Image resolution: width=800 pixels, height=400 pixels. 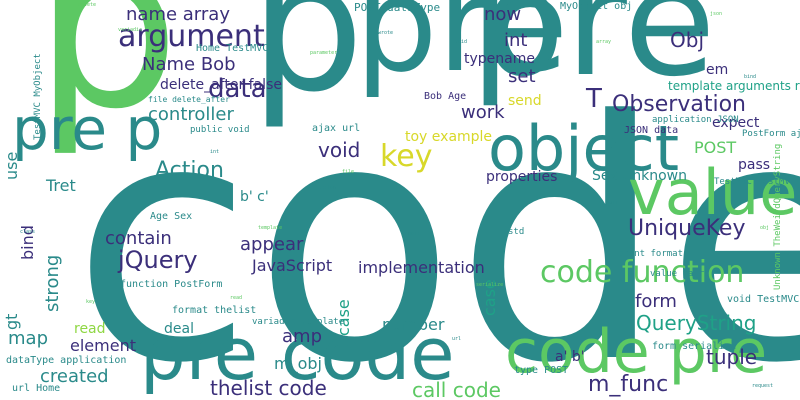 What do you see at coordinates (348, 172) in the screenshot?
I see `tiny-word-10: file` at bounding box center [348, 172].